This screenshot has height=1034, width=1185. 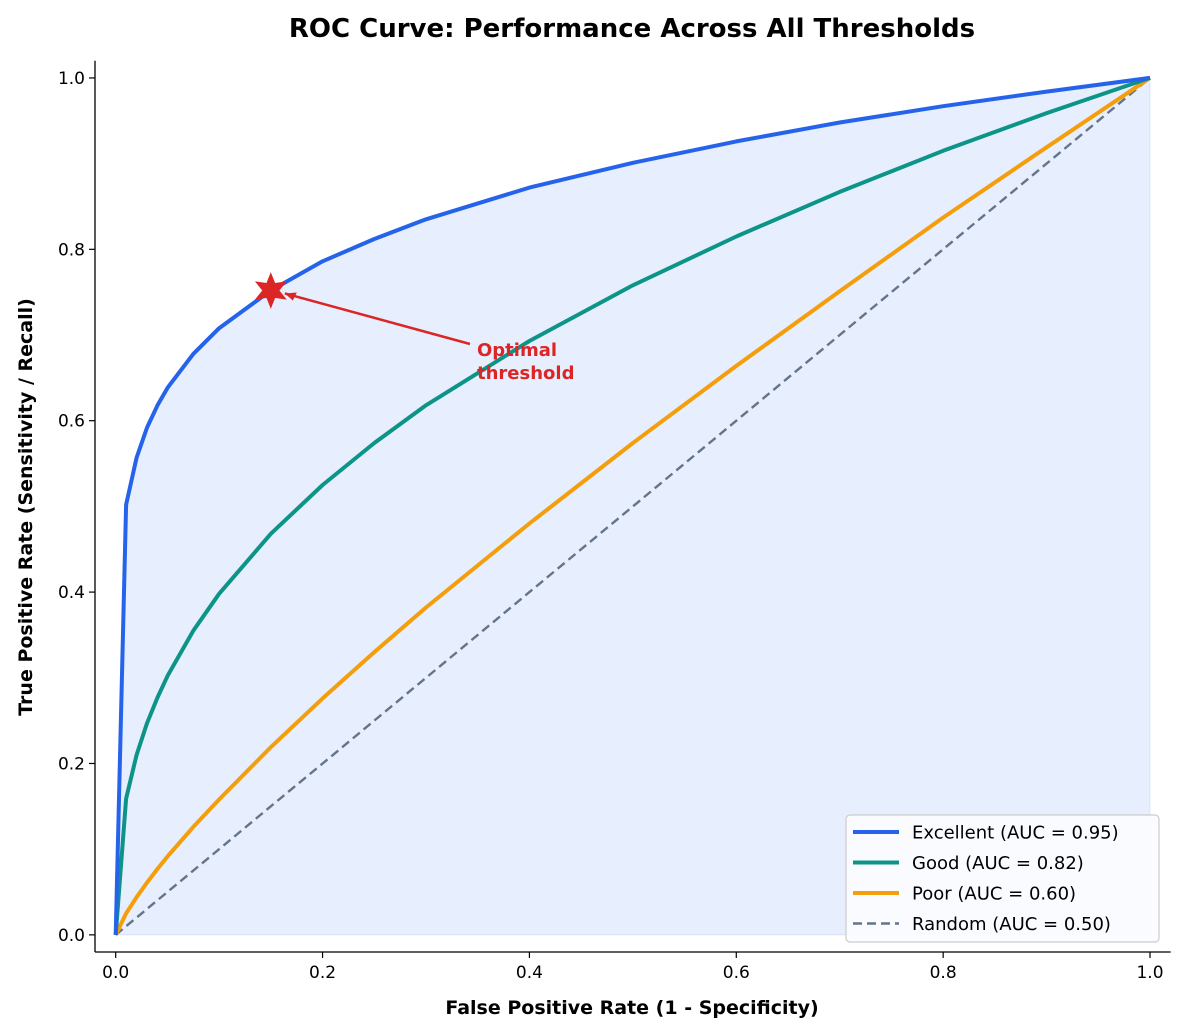 I want to click on annotation-text-line1: Optimal, so click(x=517, y=350).